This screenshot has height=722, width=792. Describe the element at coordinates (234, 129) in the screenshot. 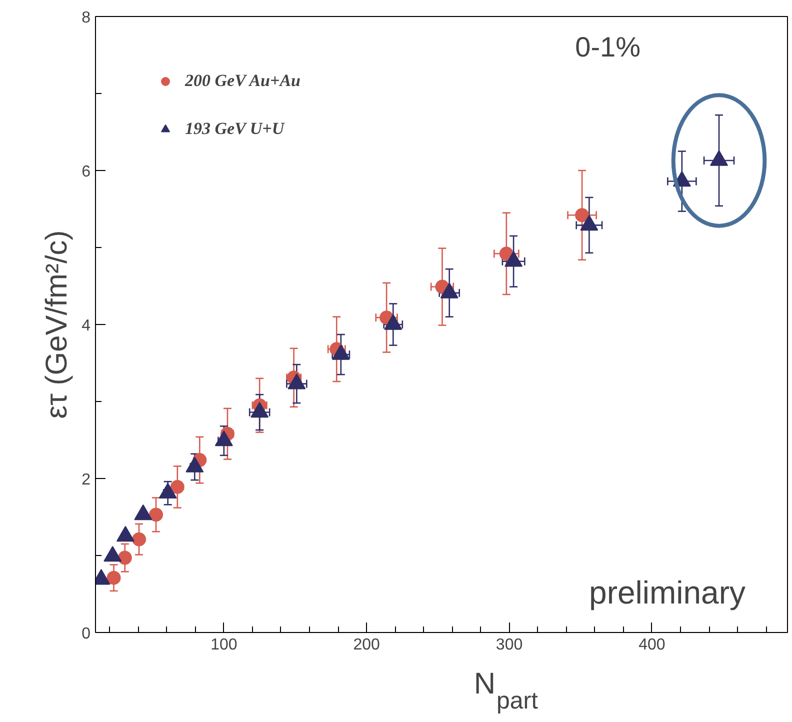

I see `legend-label: 193 GeV U+U` at that location.